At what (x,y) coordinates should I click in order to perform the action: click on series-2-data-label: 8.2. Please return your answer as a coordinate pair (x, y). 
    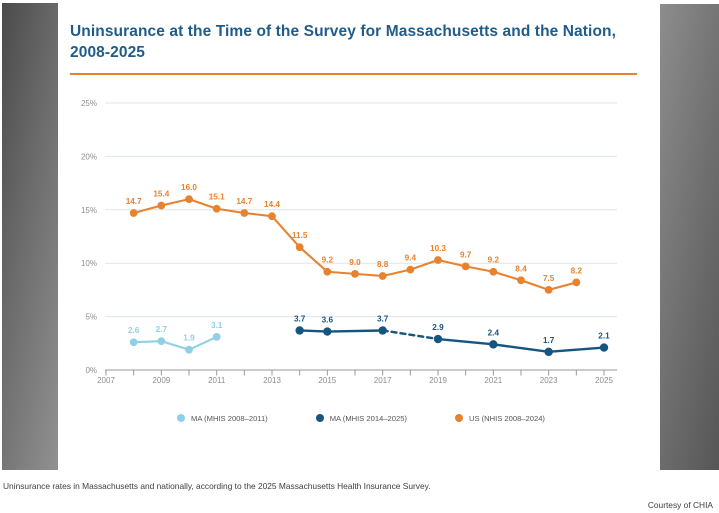
    Looking at the image, I should click on (577, 270).